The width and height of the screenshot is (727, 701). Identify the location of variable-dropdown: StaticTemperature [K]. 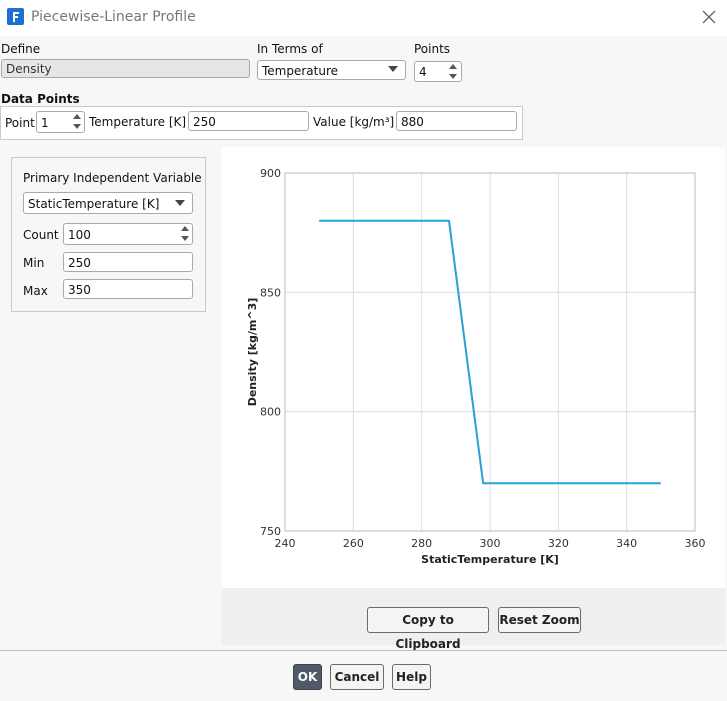
(108, 203).